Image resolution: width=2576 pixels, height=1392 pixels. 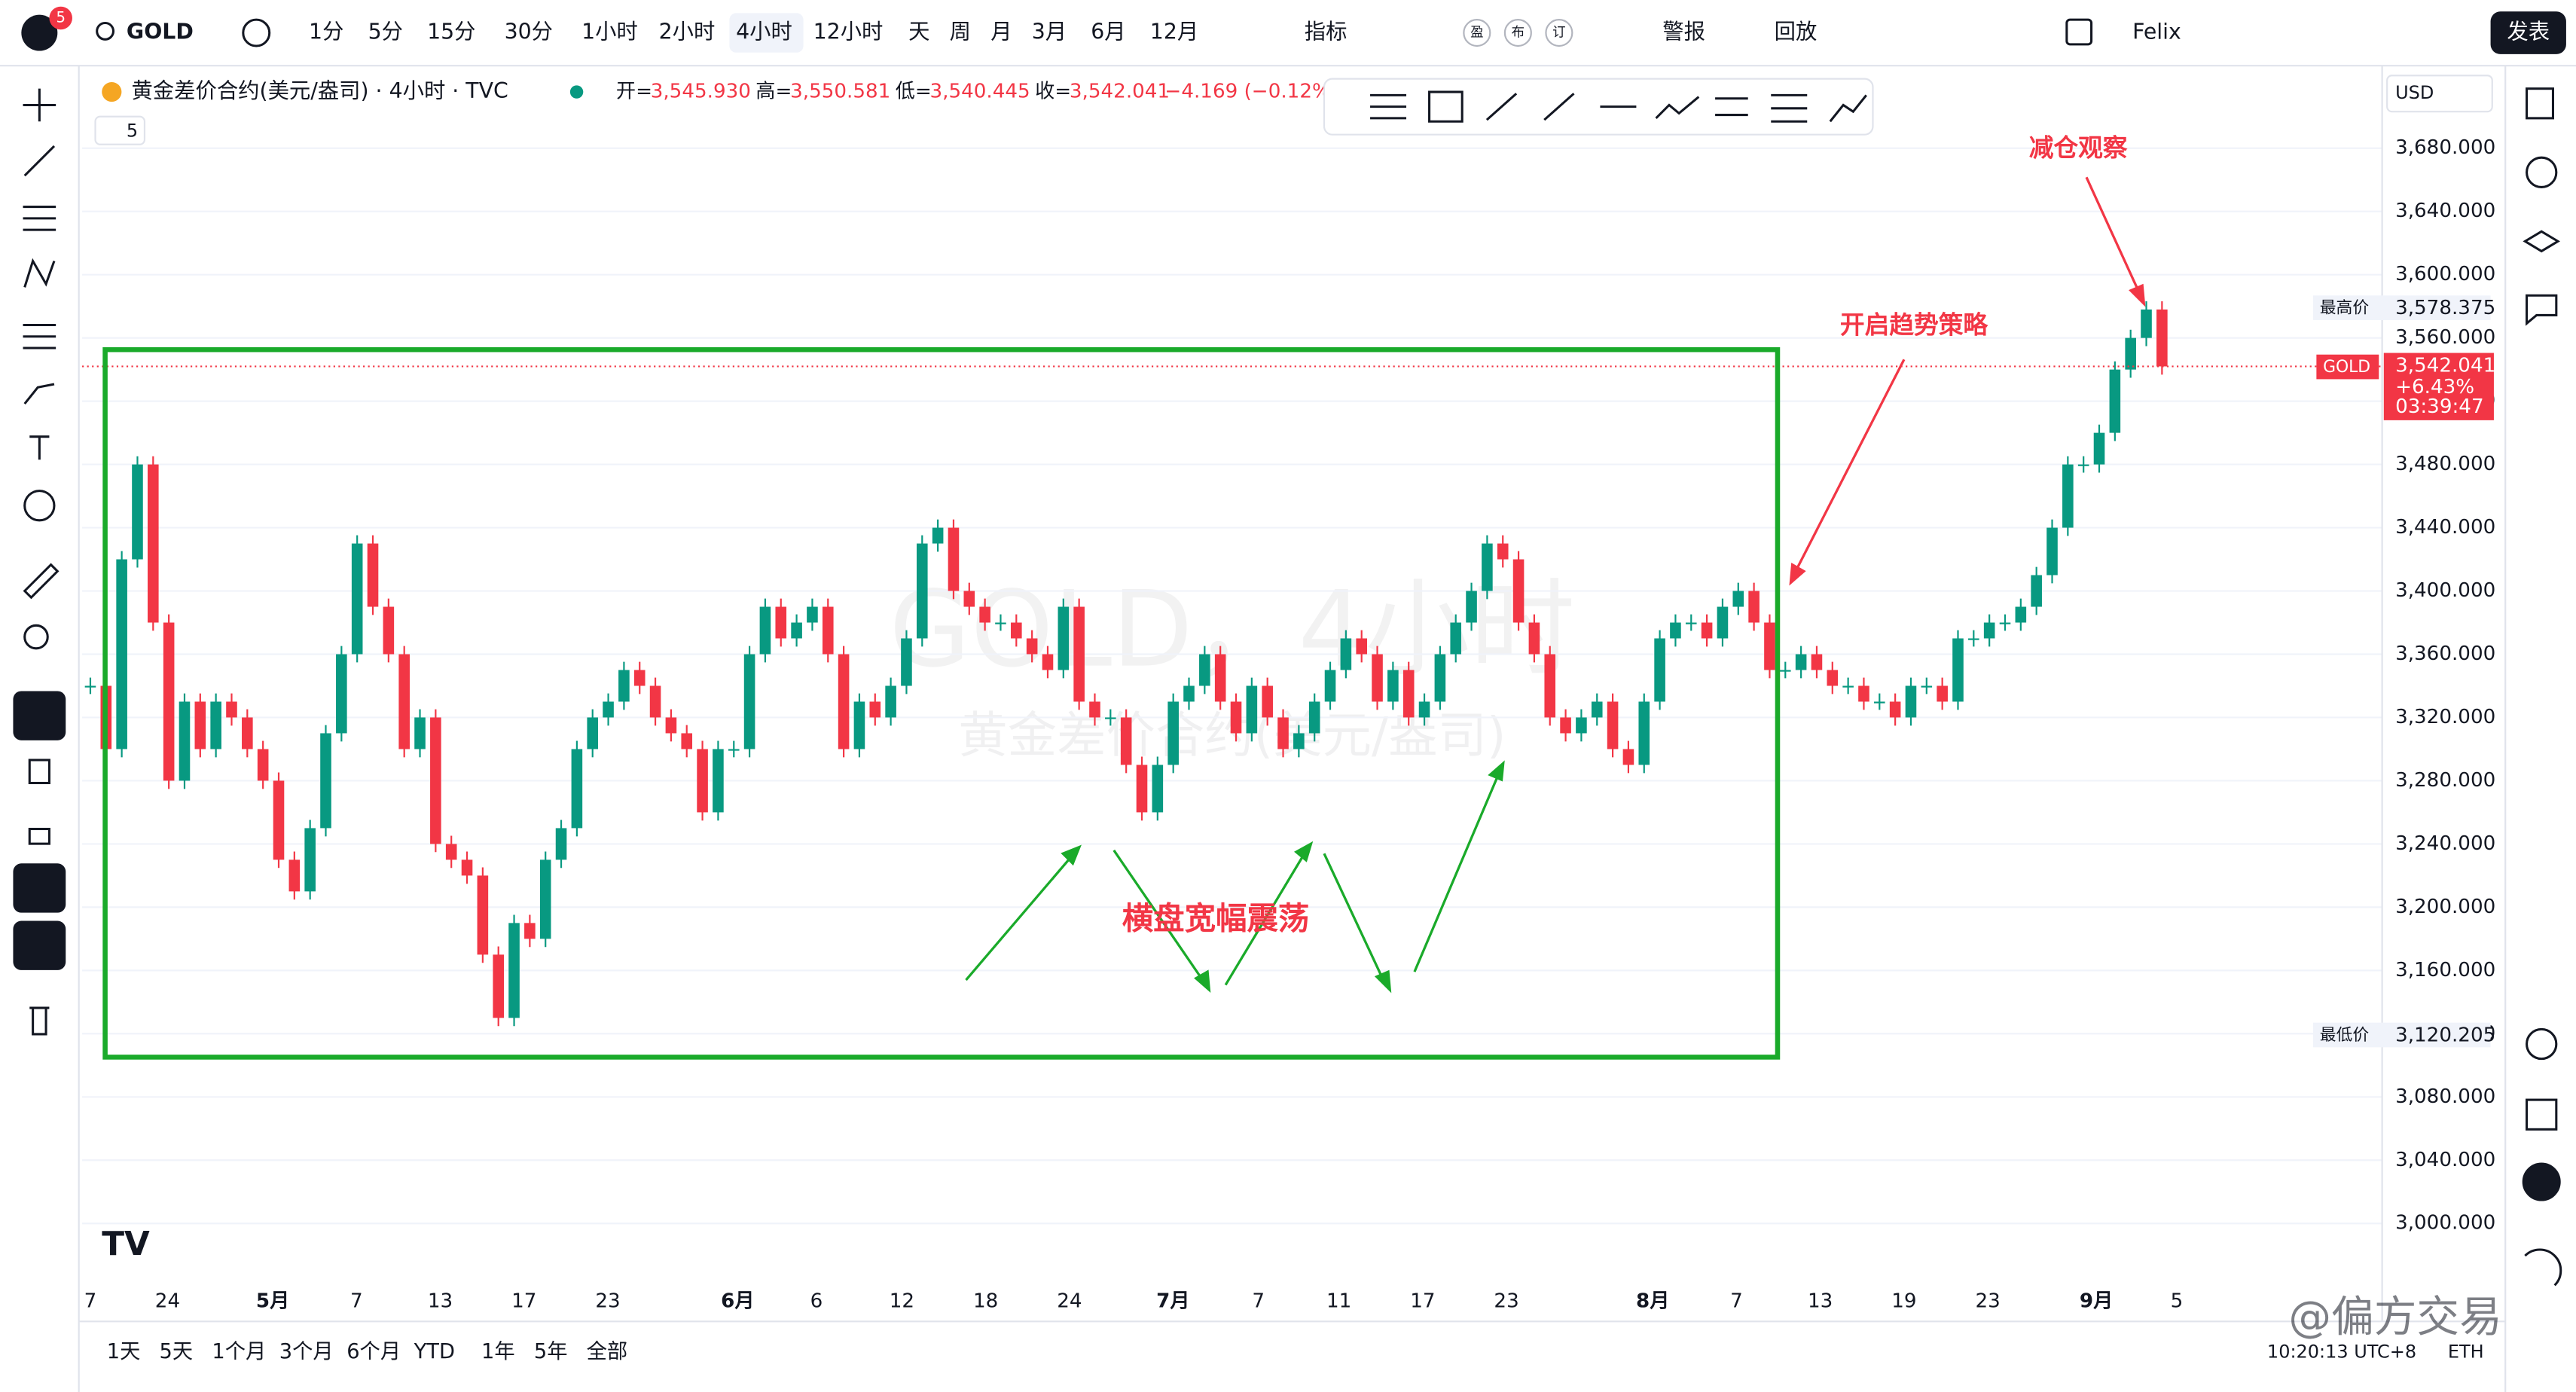 I want to click on low-value: 3,120.205, so click(x=2445, y=1035).